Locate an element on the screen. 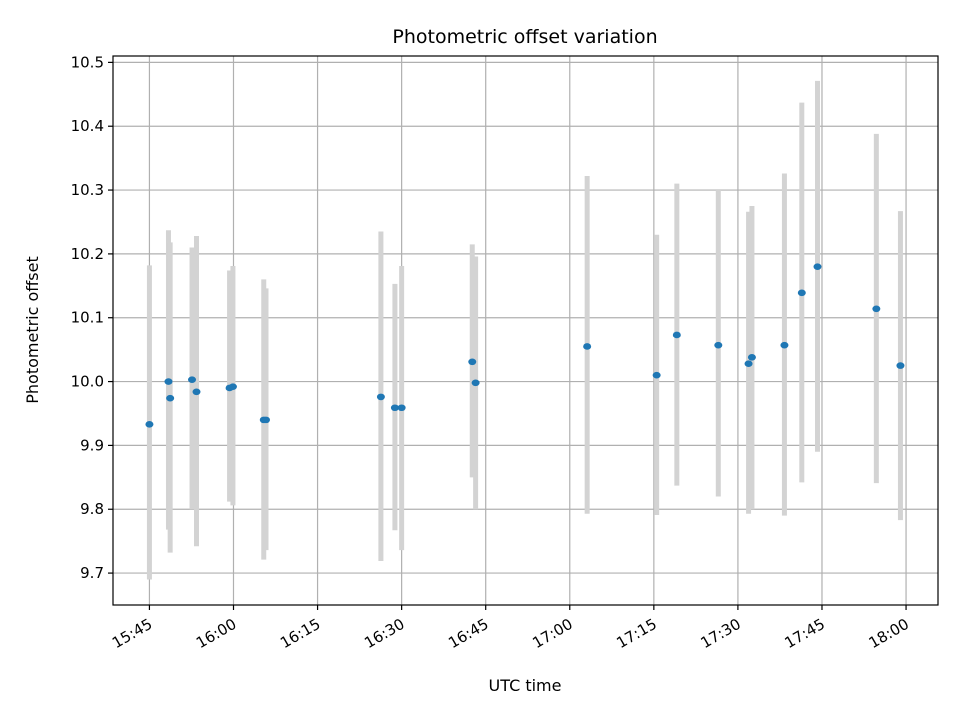 This screenshot has width=960, height=720. y-axis-label: Photometric offset is located at coordinates (32, 330).